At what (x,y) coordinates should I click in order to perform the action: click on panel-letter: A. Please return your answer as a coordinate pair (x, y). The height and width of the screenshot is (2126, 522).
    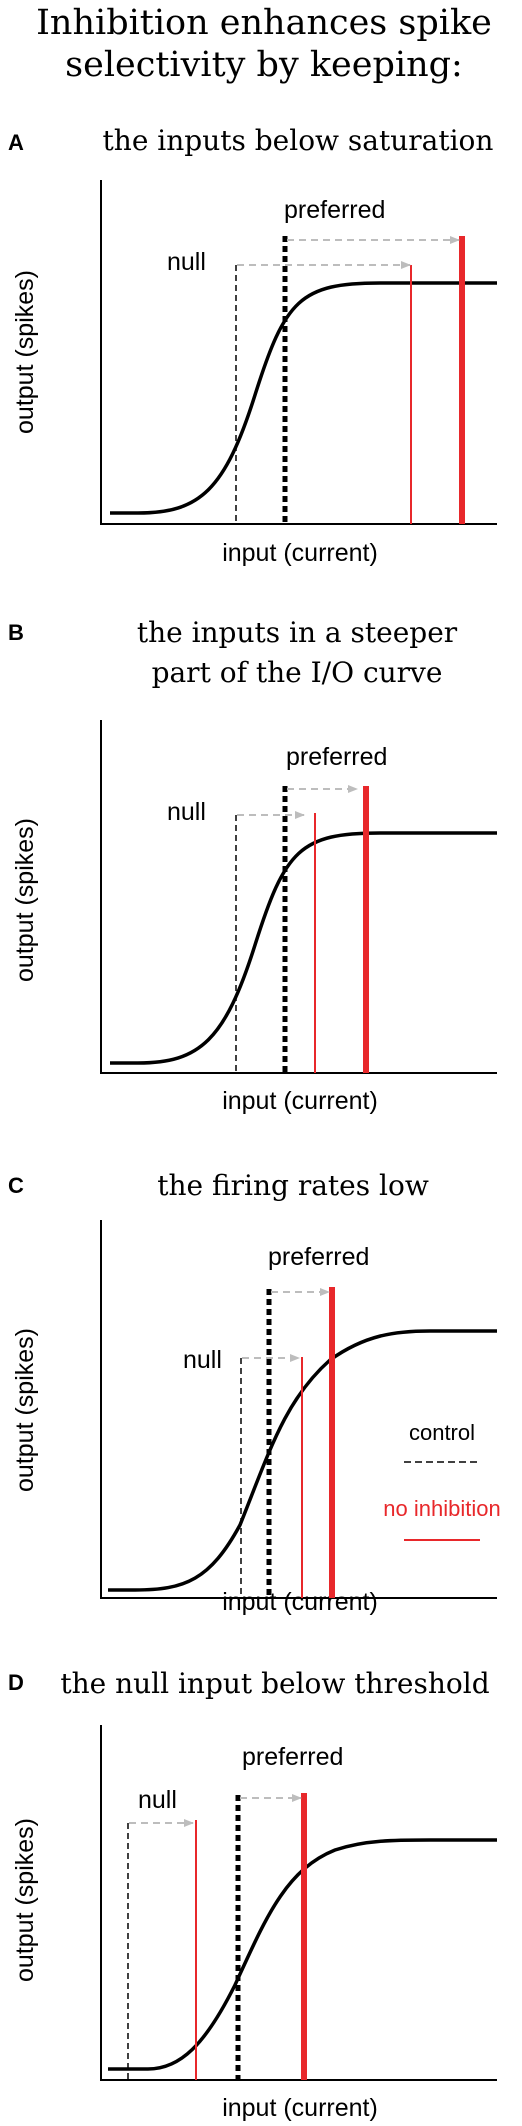
    Looking at the image, I should click on (16, 142).